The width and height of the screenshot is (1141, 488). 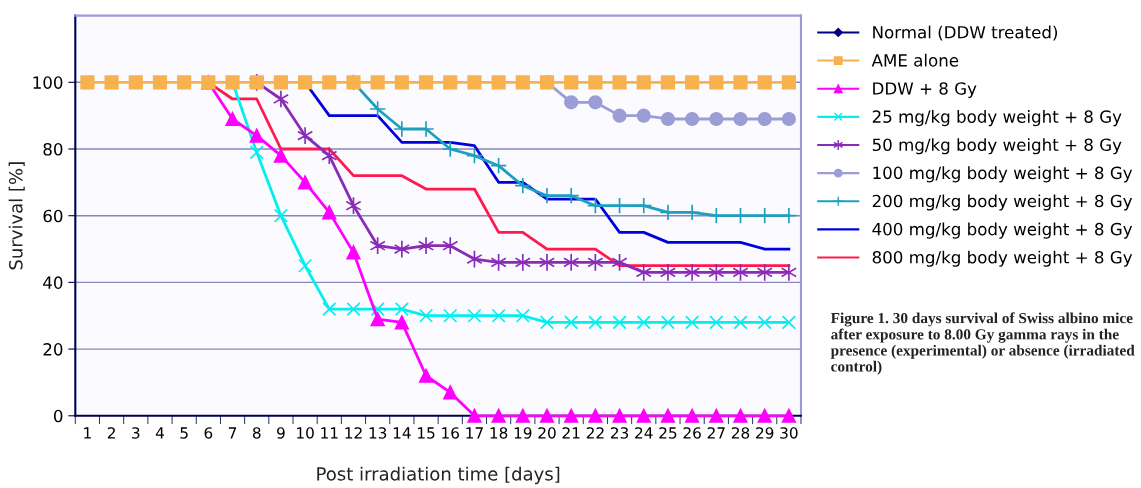 What do you see at coordinates (48, 82) in the screenshot?
I see `y-tick-label: 100` at bounding box center [48, 82].